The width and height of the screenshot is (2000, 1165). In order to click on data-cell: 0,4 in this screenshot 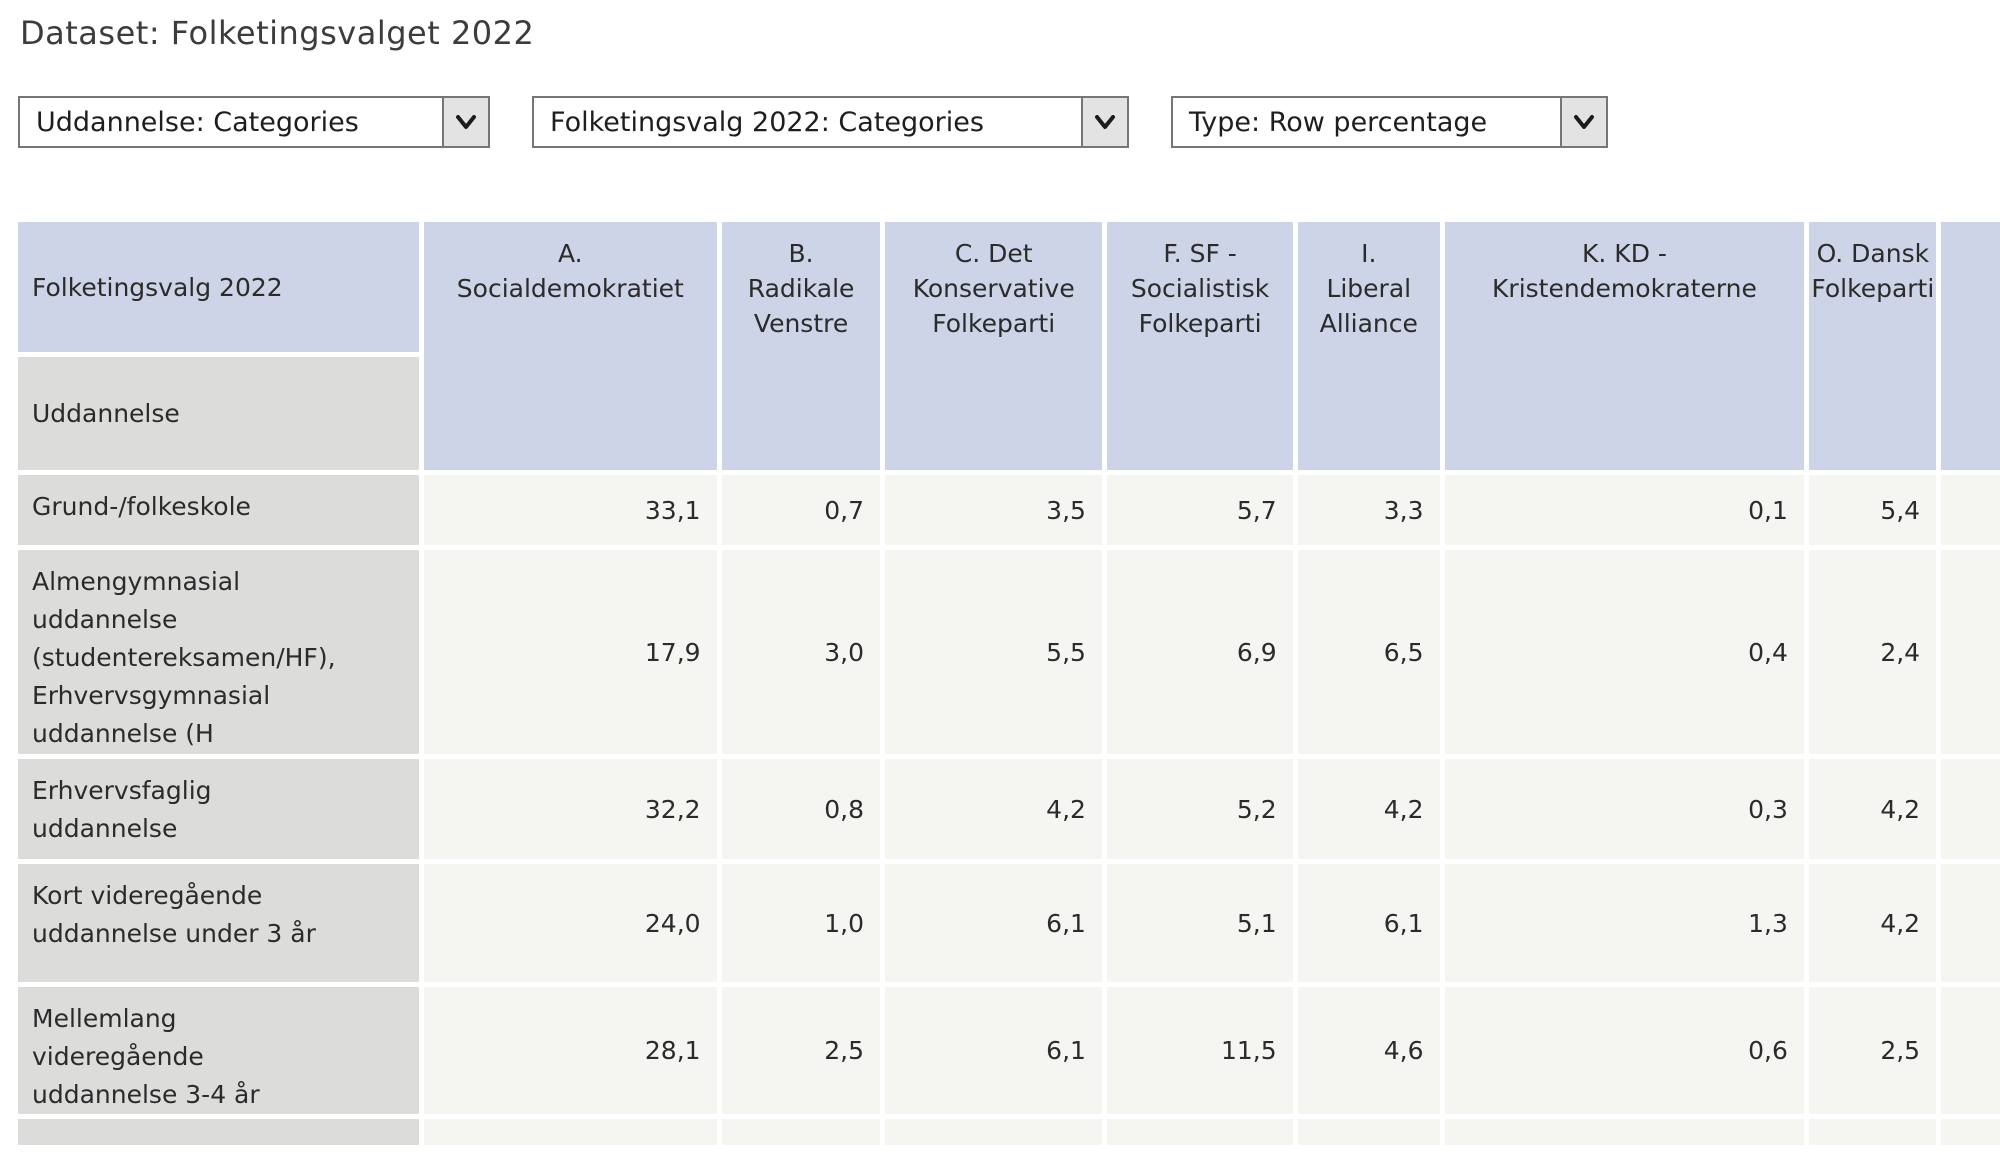, I will do `click(1624, 652)`.